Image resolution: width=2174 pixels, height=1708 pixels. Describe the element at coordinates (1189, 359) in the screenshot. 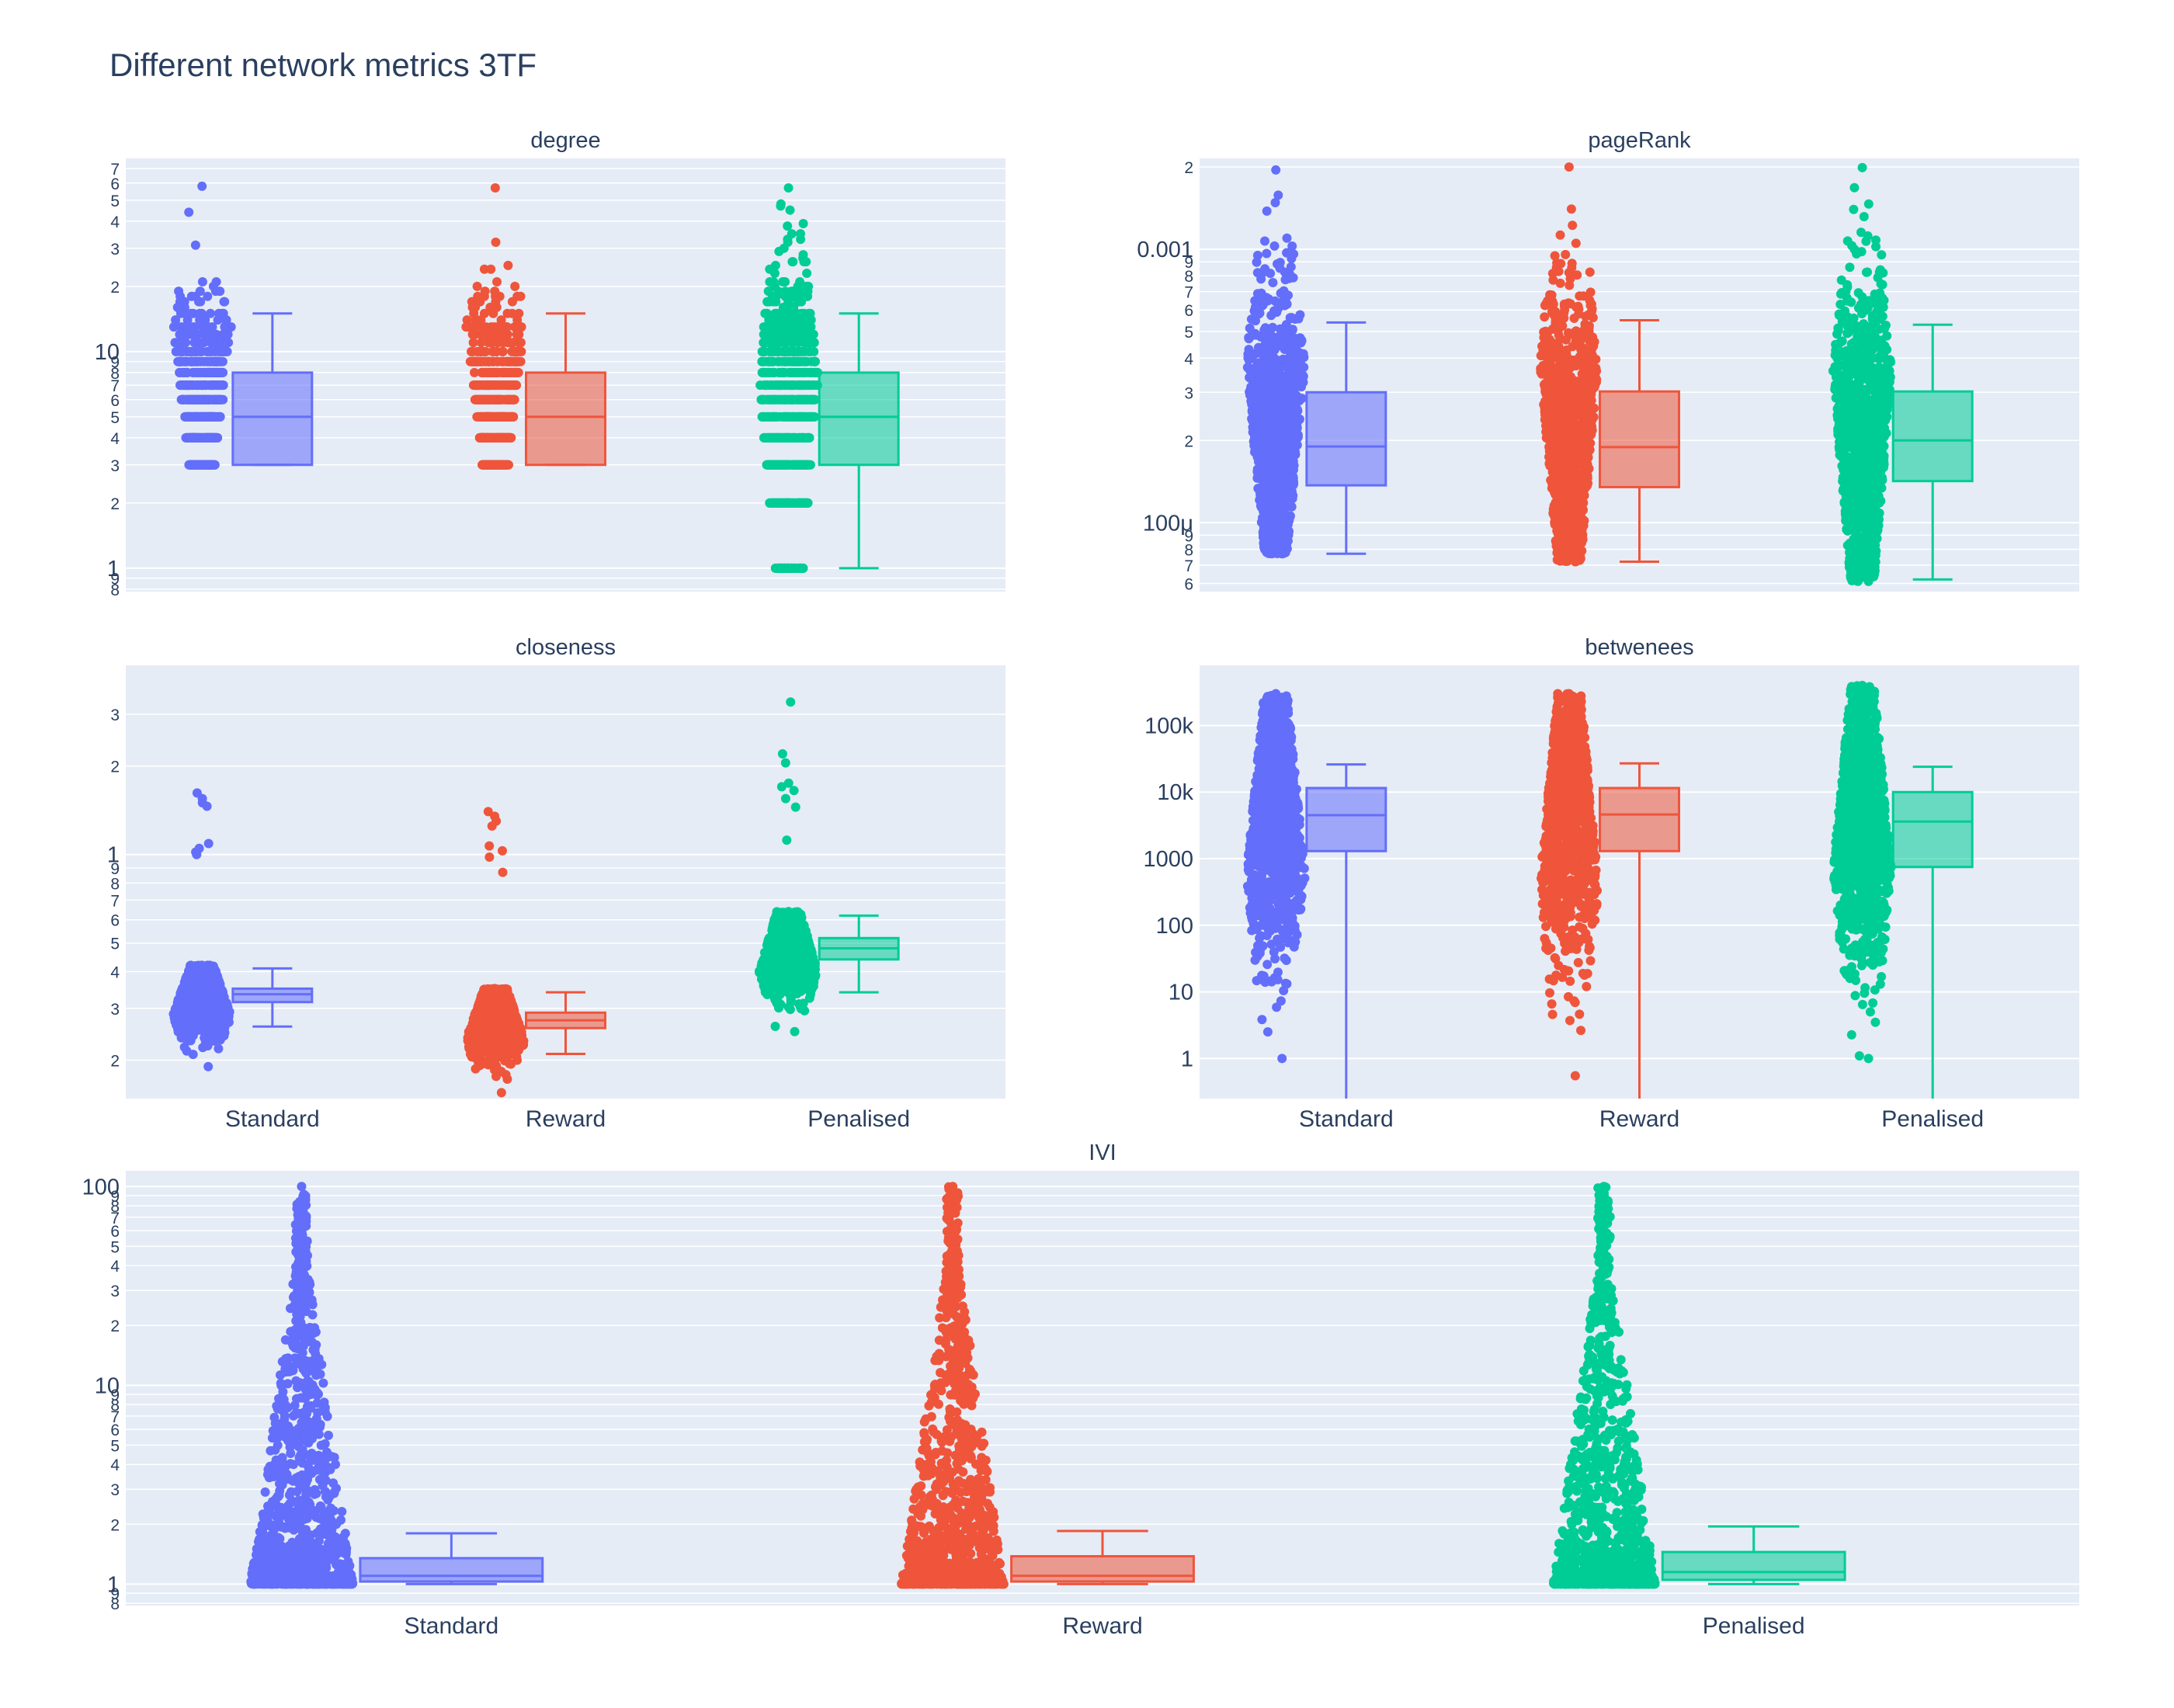

I see `y-tick-label: 4` at that location.